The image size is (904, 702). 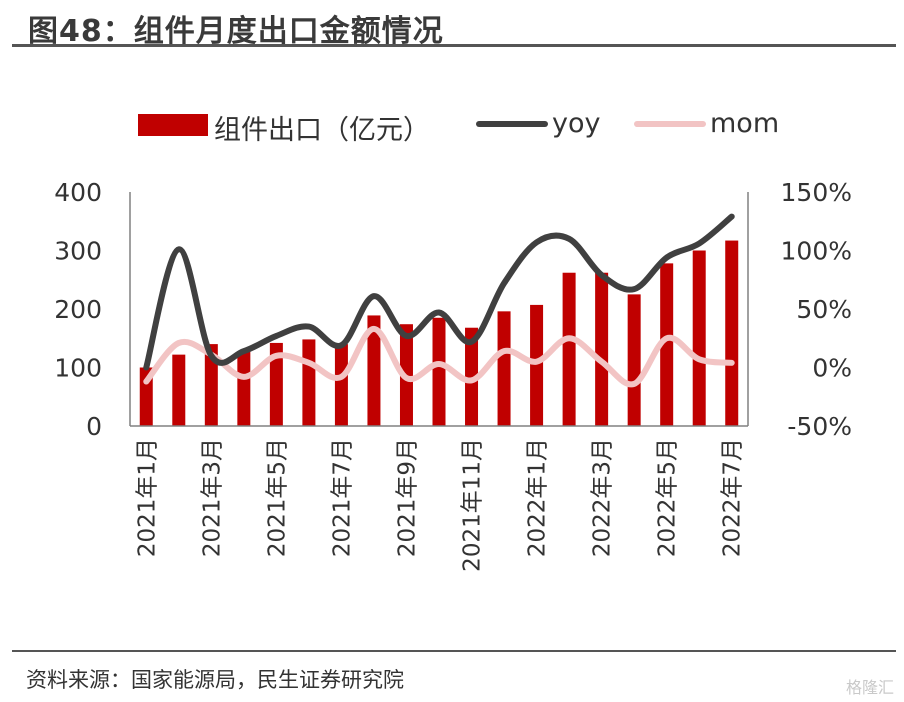 I want to click on y-left-tick-label: 300, so click(x=78, y=251).